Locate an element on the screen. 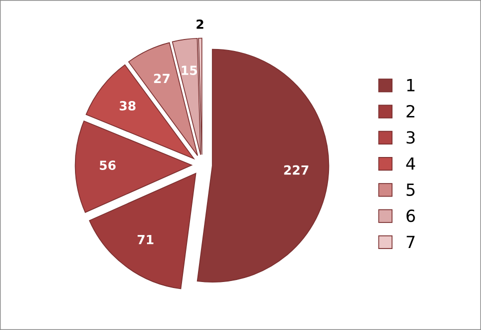 The width and height of the screenshot is (481, 330). data-label: 2 is located at coordinates (200, 24).